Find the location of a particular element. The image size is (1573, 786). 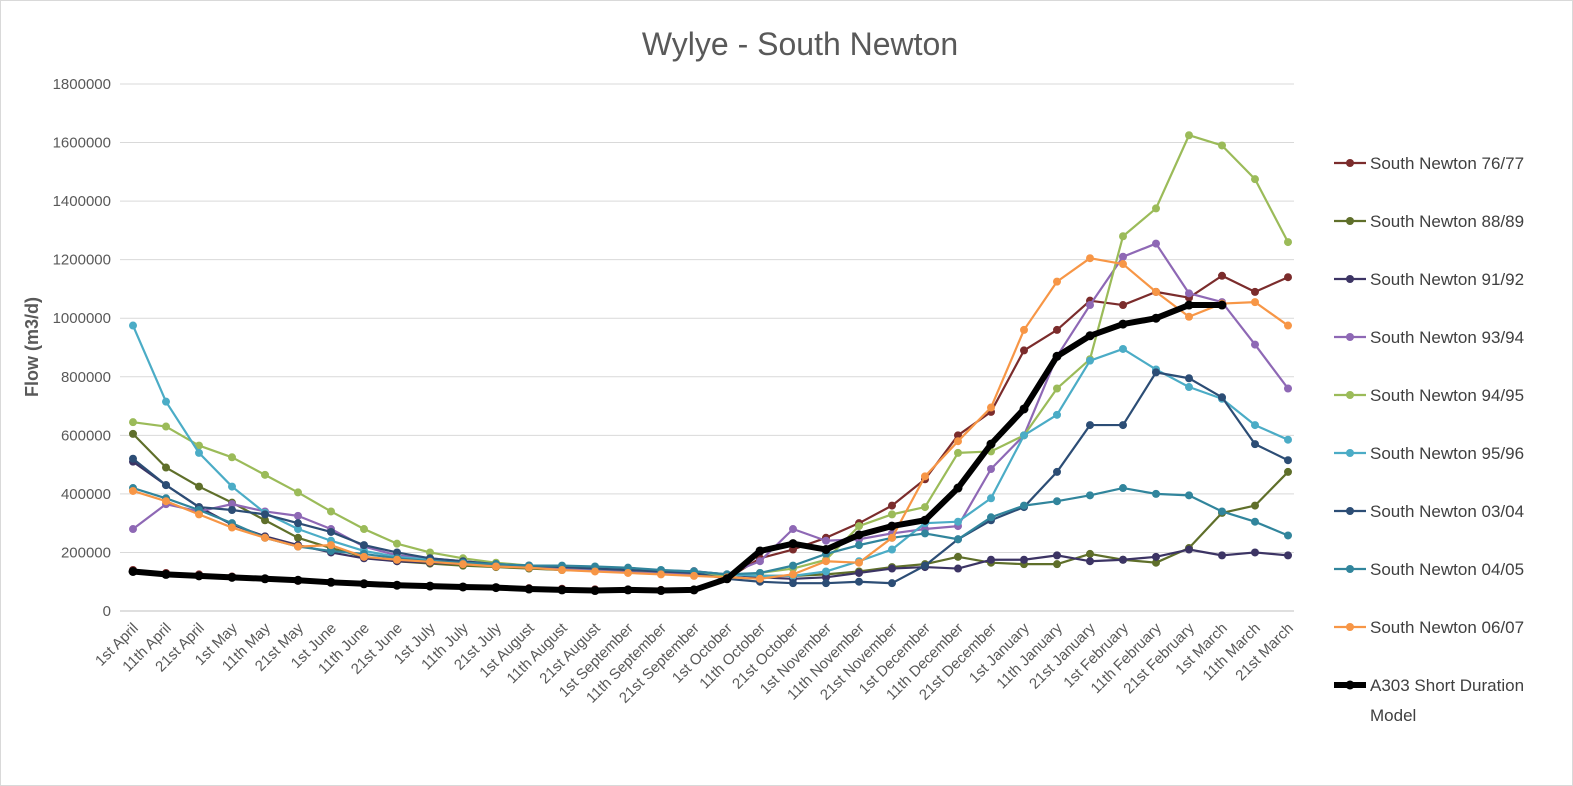

y-tick-label: 200000 is located at coordinates (86, 552).